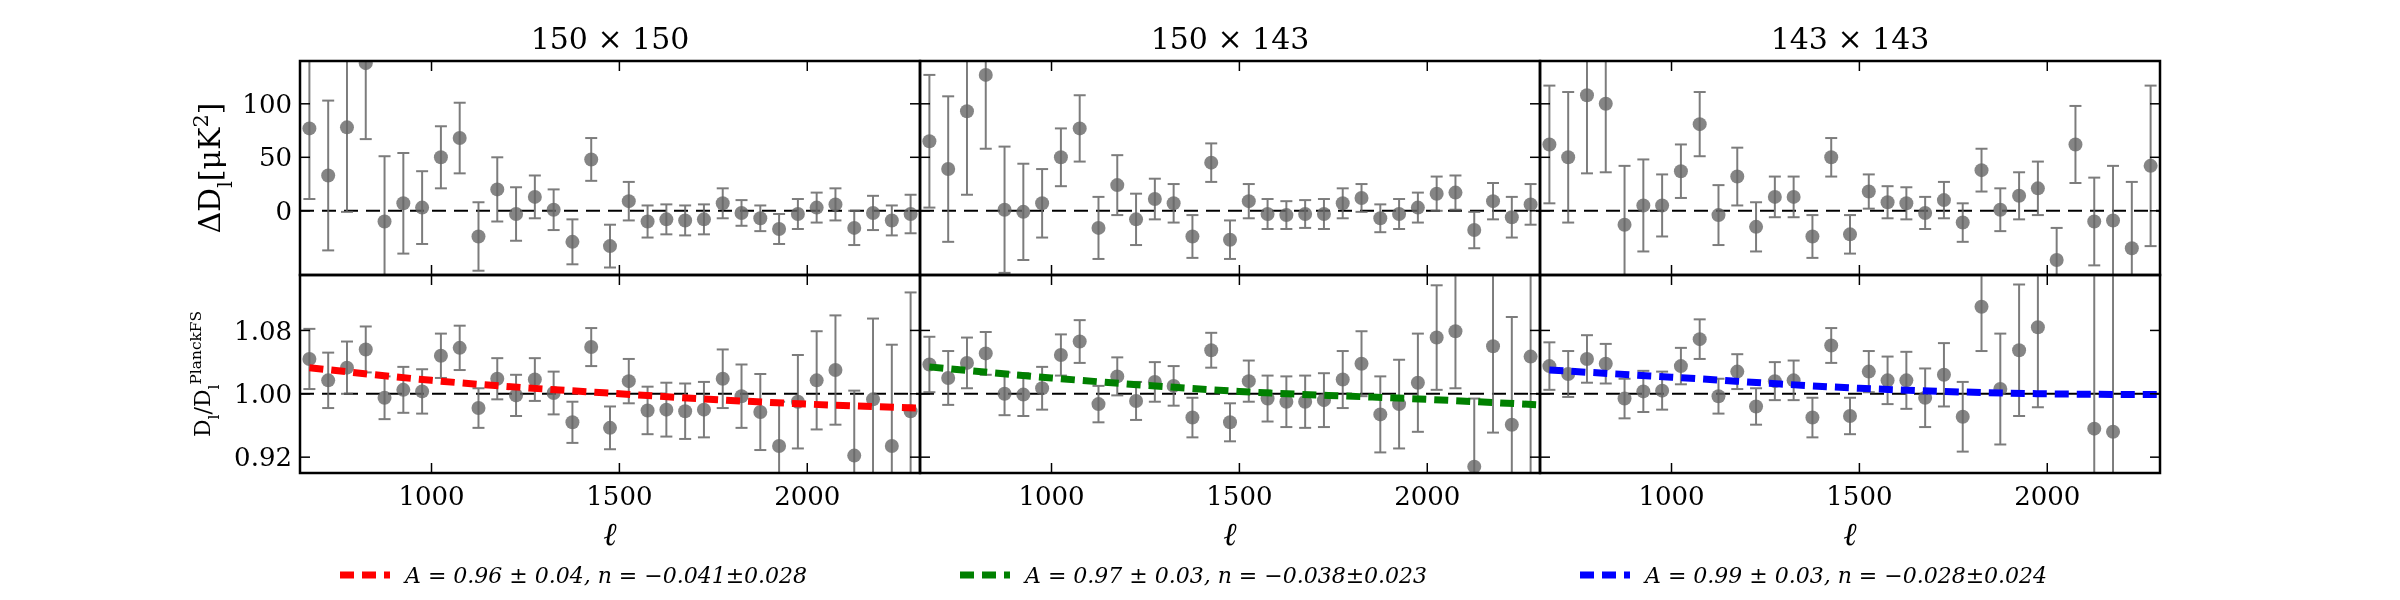 The image size is (2400, 600). What do you see at coordinates (1845, 575) in the screenshot?
I see `legend-label: A = 0.99 ± 0.03, n = −0.028±0.024` at bounding box center [1845, 575].